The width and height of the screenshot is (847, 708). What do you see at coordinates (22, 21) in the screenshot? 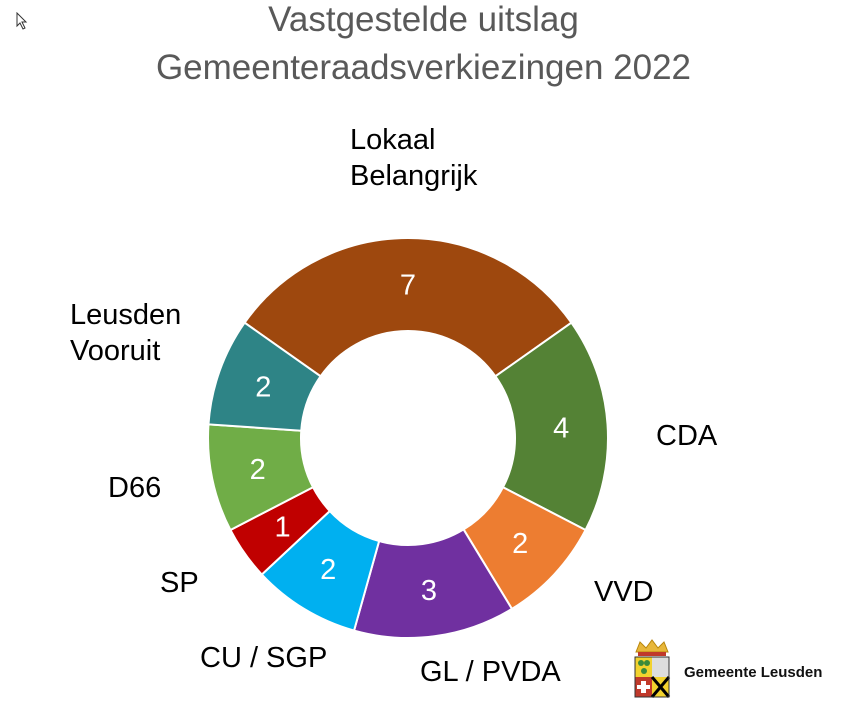
I see `mouse-cursor-icon` at bounding box center [22, 21].